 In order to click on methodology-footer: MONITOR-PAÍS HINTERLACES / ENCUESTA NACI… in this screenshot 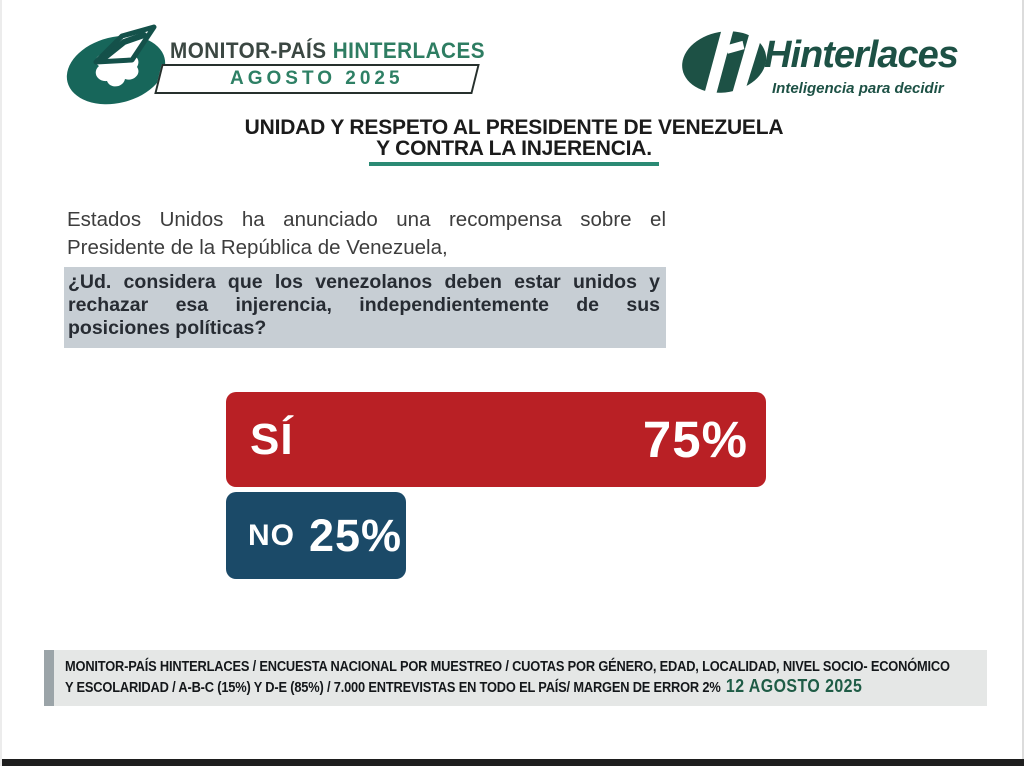, I will do `click(515, 678)`.